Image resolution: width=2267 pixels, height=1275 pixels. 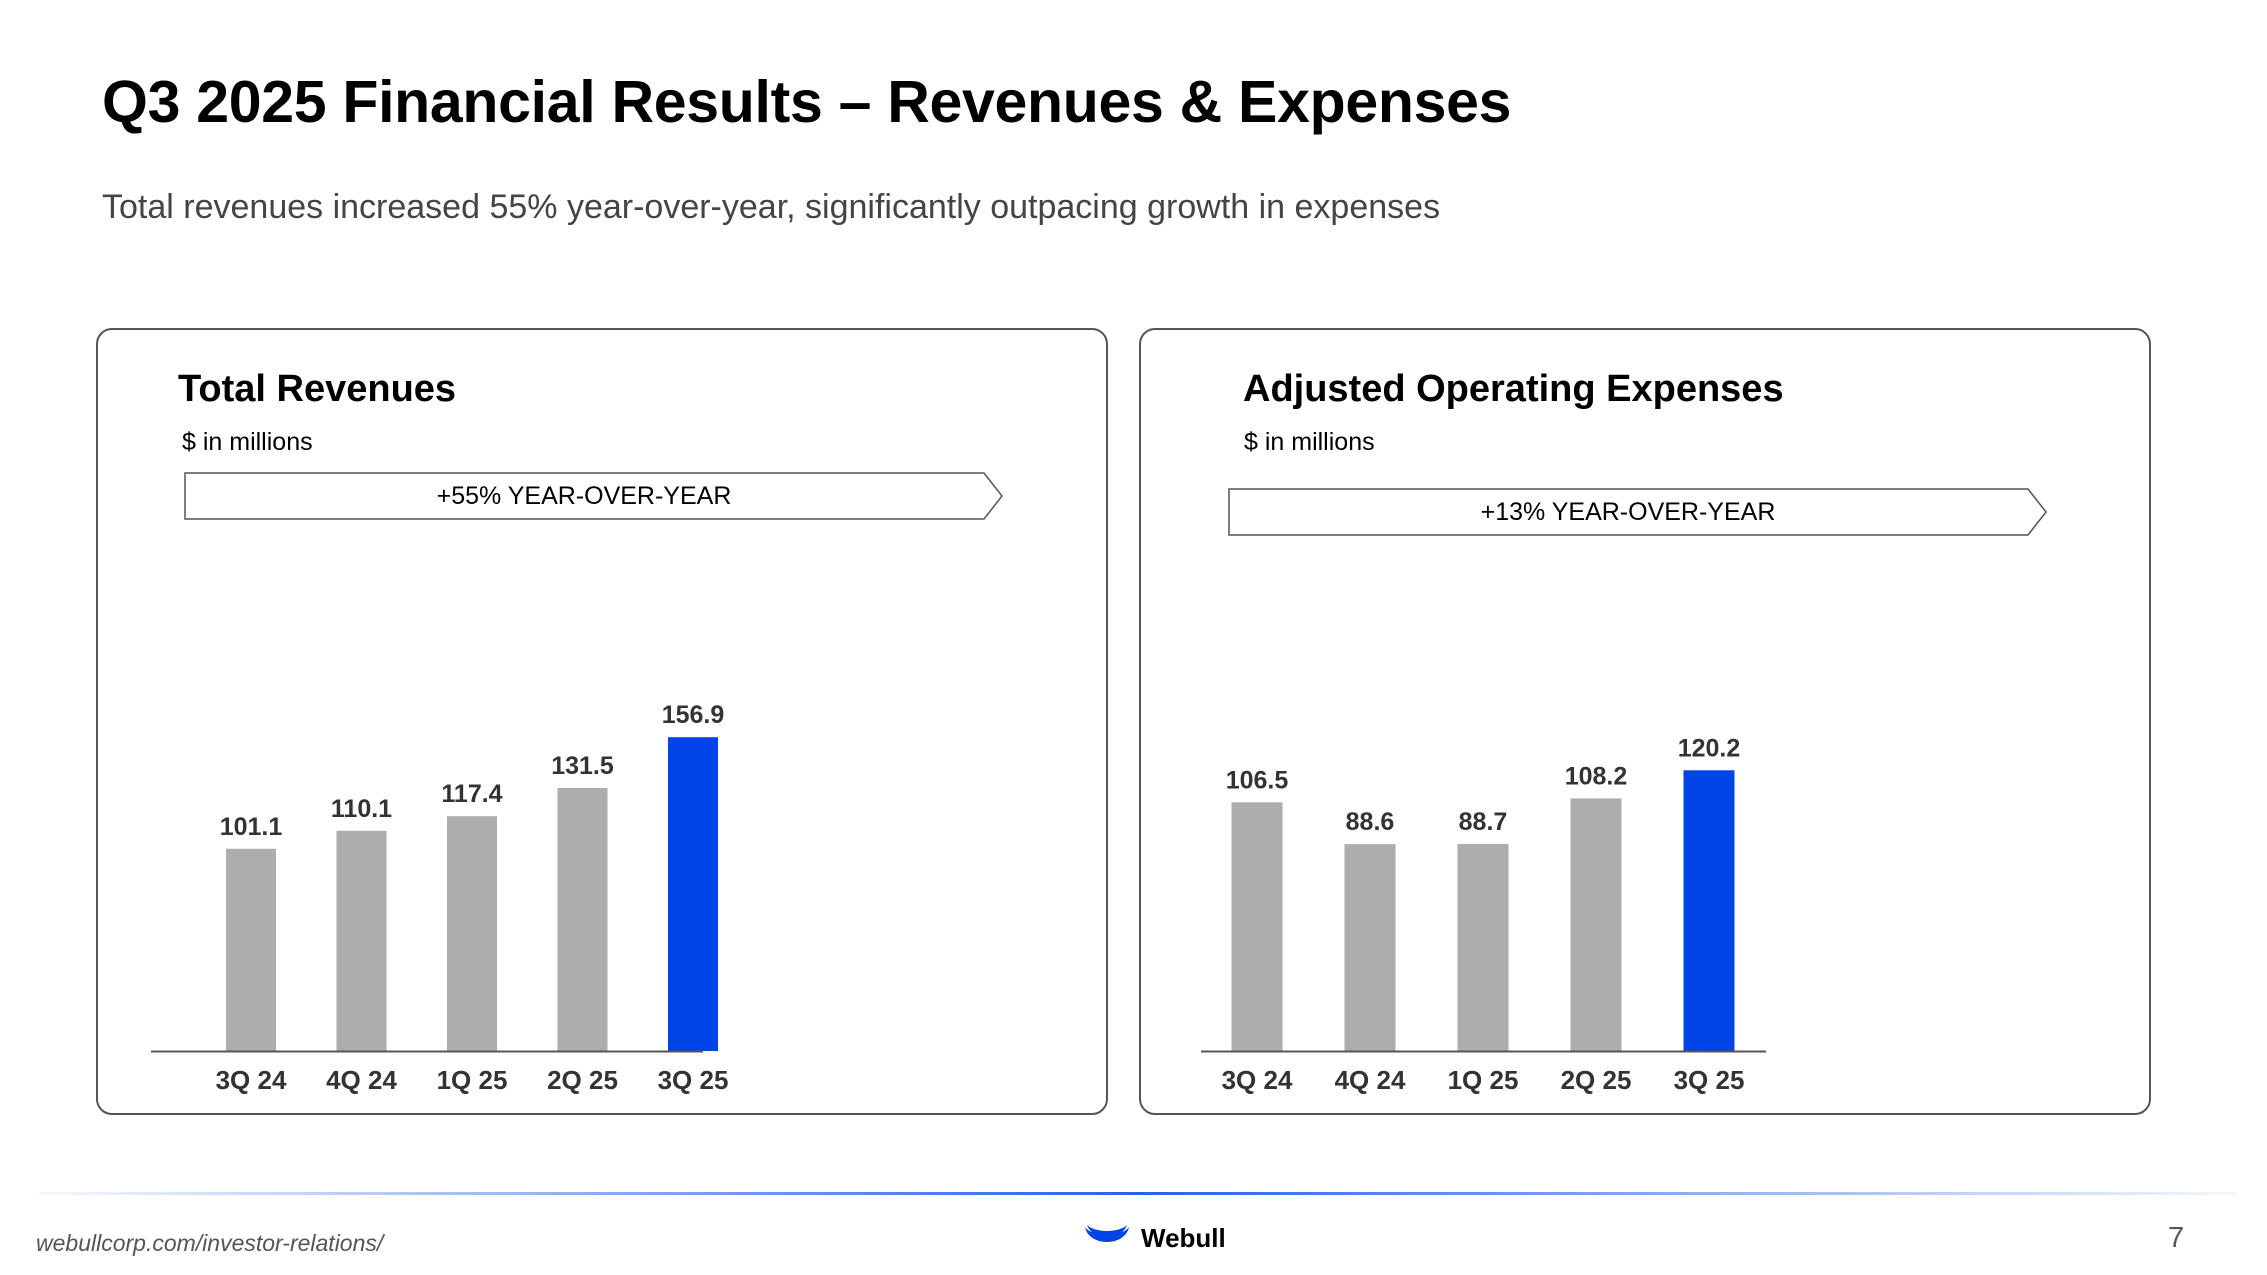 What do you see at coordinates (1596, 776) in the screenshot?
I see `data-label: 108.2` at bounding box center [1596, 776].